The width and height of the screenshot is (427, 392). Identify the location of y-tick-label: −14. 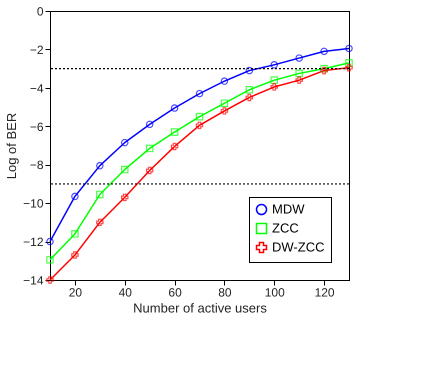
(33, 281).